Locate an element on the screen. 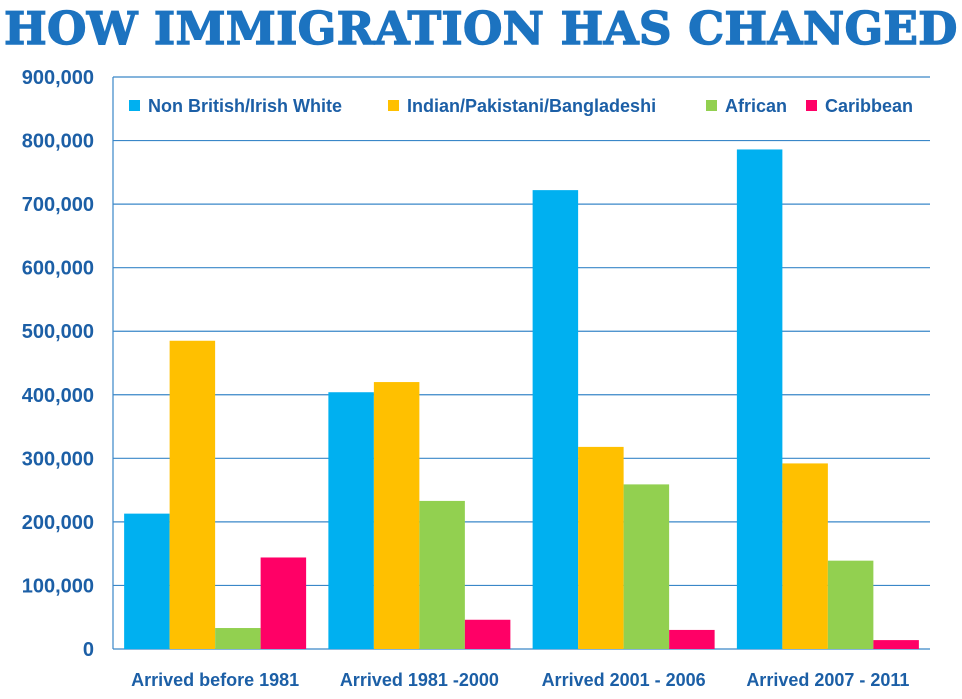  legend-label: Indian/Pakistani/Bangladeshi is located at coordinates (531, 106).